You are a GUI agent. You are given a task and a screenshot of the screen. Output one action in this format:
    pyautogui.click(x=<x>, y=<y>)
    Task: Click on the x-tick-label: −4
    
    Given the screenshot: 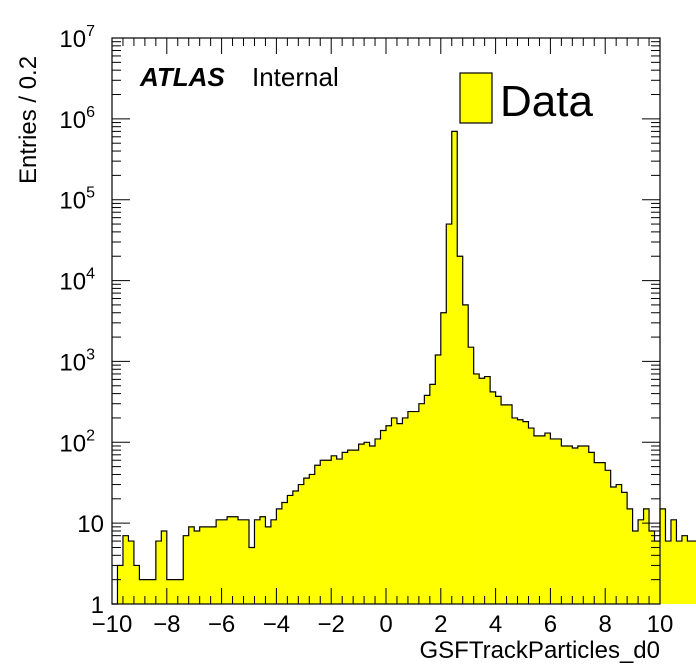 What is the action you would take?
    pyautogui.click(x=276, y=624)
    